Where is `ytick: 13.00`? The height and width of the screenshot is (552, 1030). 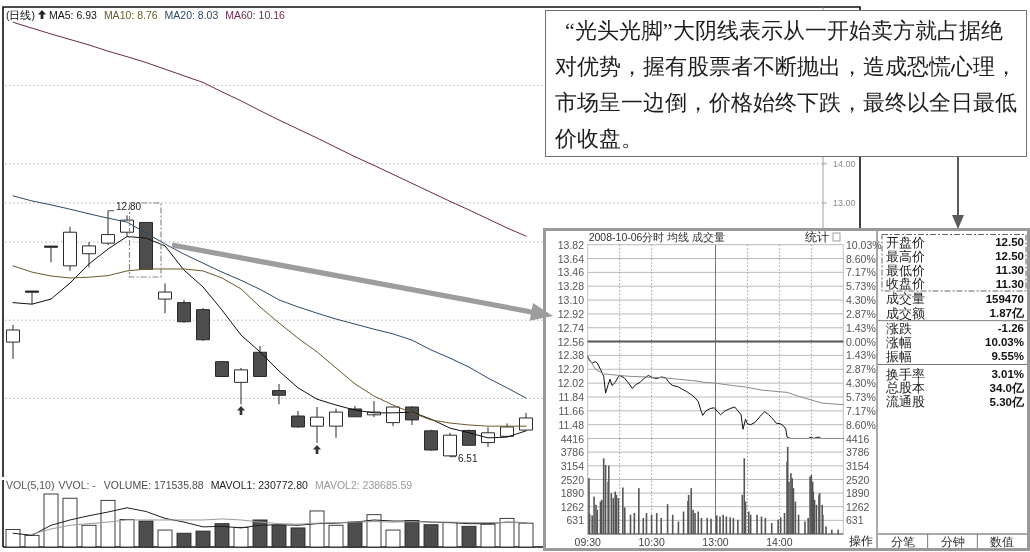
ytick: 13.00 is located at coordinates (844, 202).